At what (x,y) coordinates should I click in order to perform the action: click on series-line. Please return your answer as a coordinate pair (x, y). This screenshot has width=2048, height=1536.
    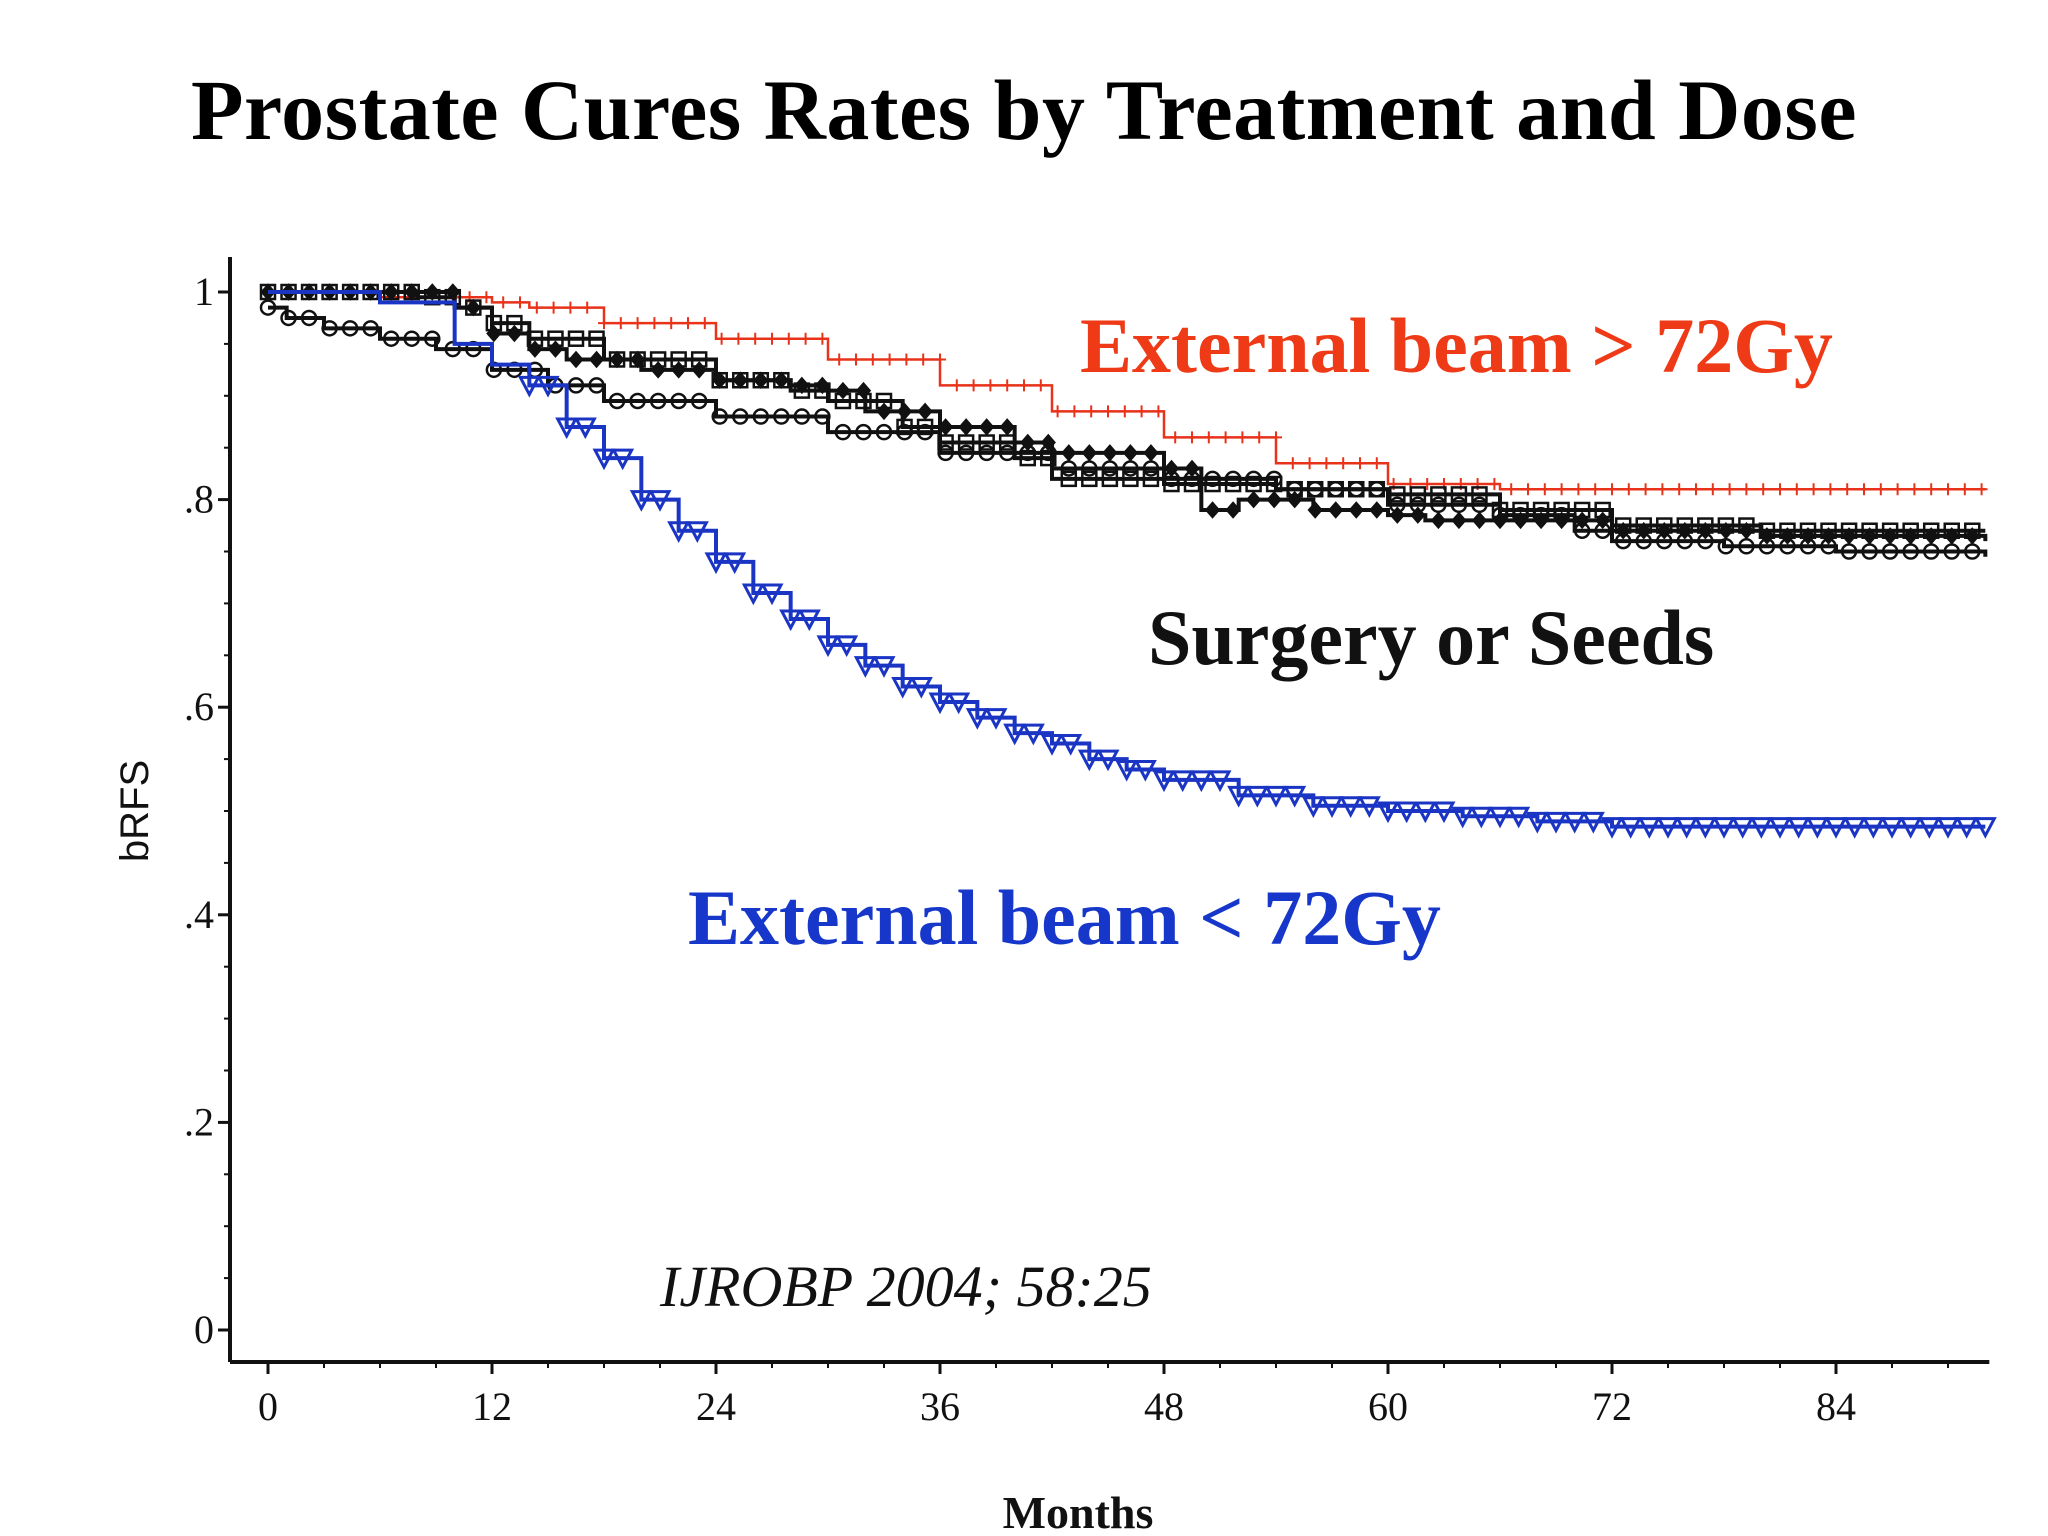
    Looking at the image, I should click on (1128, 431).